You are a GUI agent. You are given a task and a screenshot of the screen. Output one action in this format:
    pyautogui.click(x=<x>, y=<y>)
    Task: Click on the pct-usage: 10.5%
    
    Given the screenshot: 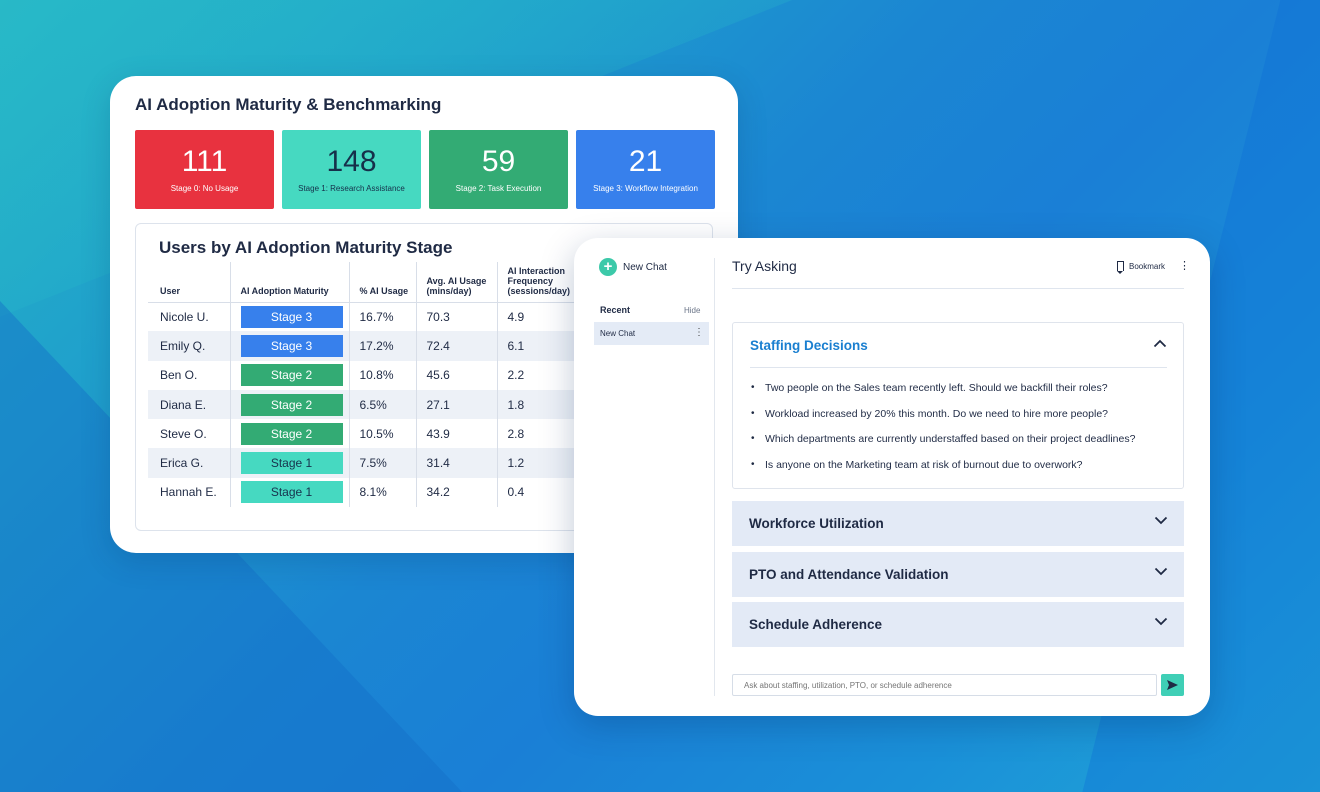 What is the action you would take?
    pyautogui.click(x=382, y=434)
    